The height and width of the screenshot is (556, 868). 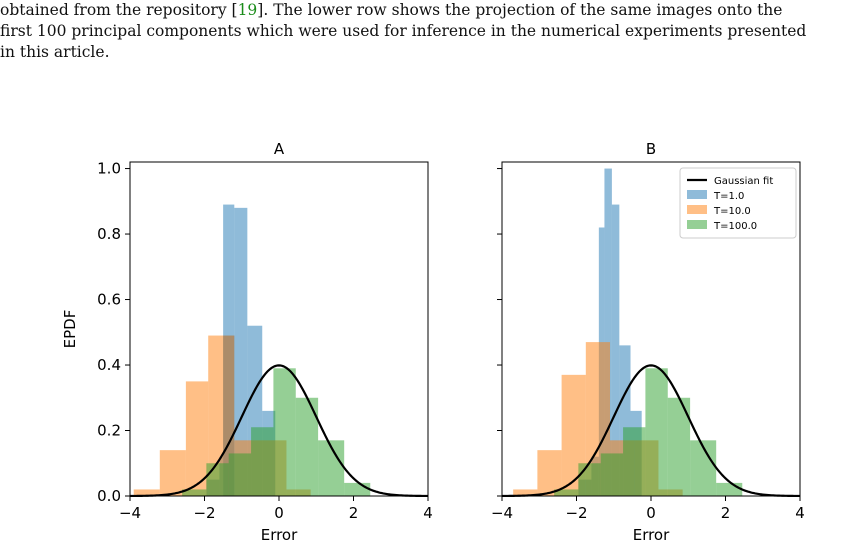 What do you see at coordinates (651, 149) in the screenshot?
I see `panel-title: B` at bounding box center [651, 149].